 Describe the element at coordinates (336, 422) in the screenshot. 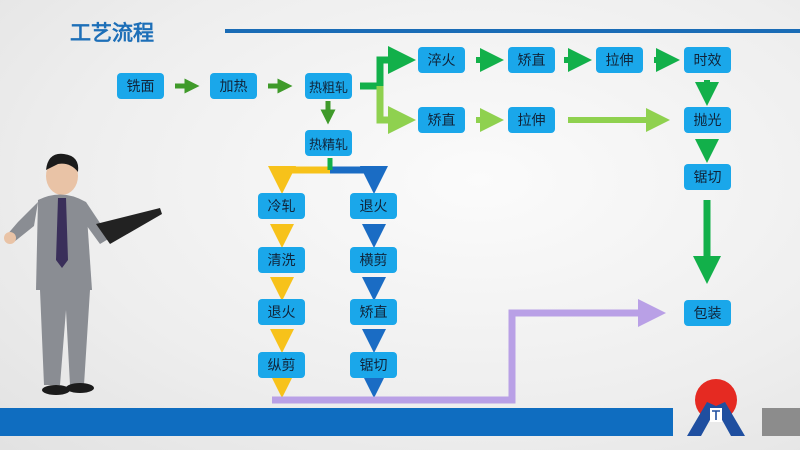

I see `footer-band` at that location.